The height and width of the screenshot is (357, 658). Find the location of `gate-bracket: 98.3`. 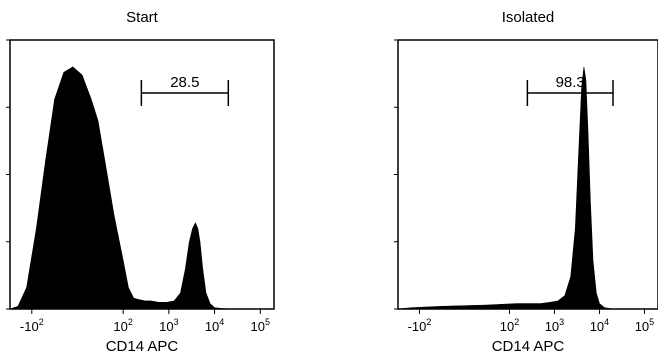

gate-bracket: 98.3 is located at coordinates (570, 90).